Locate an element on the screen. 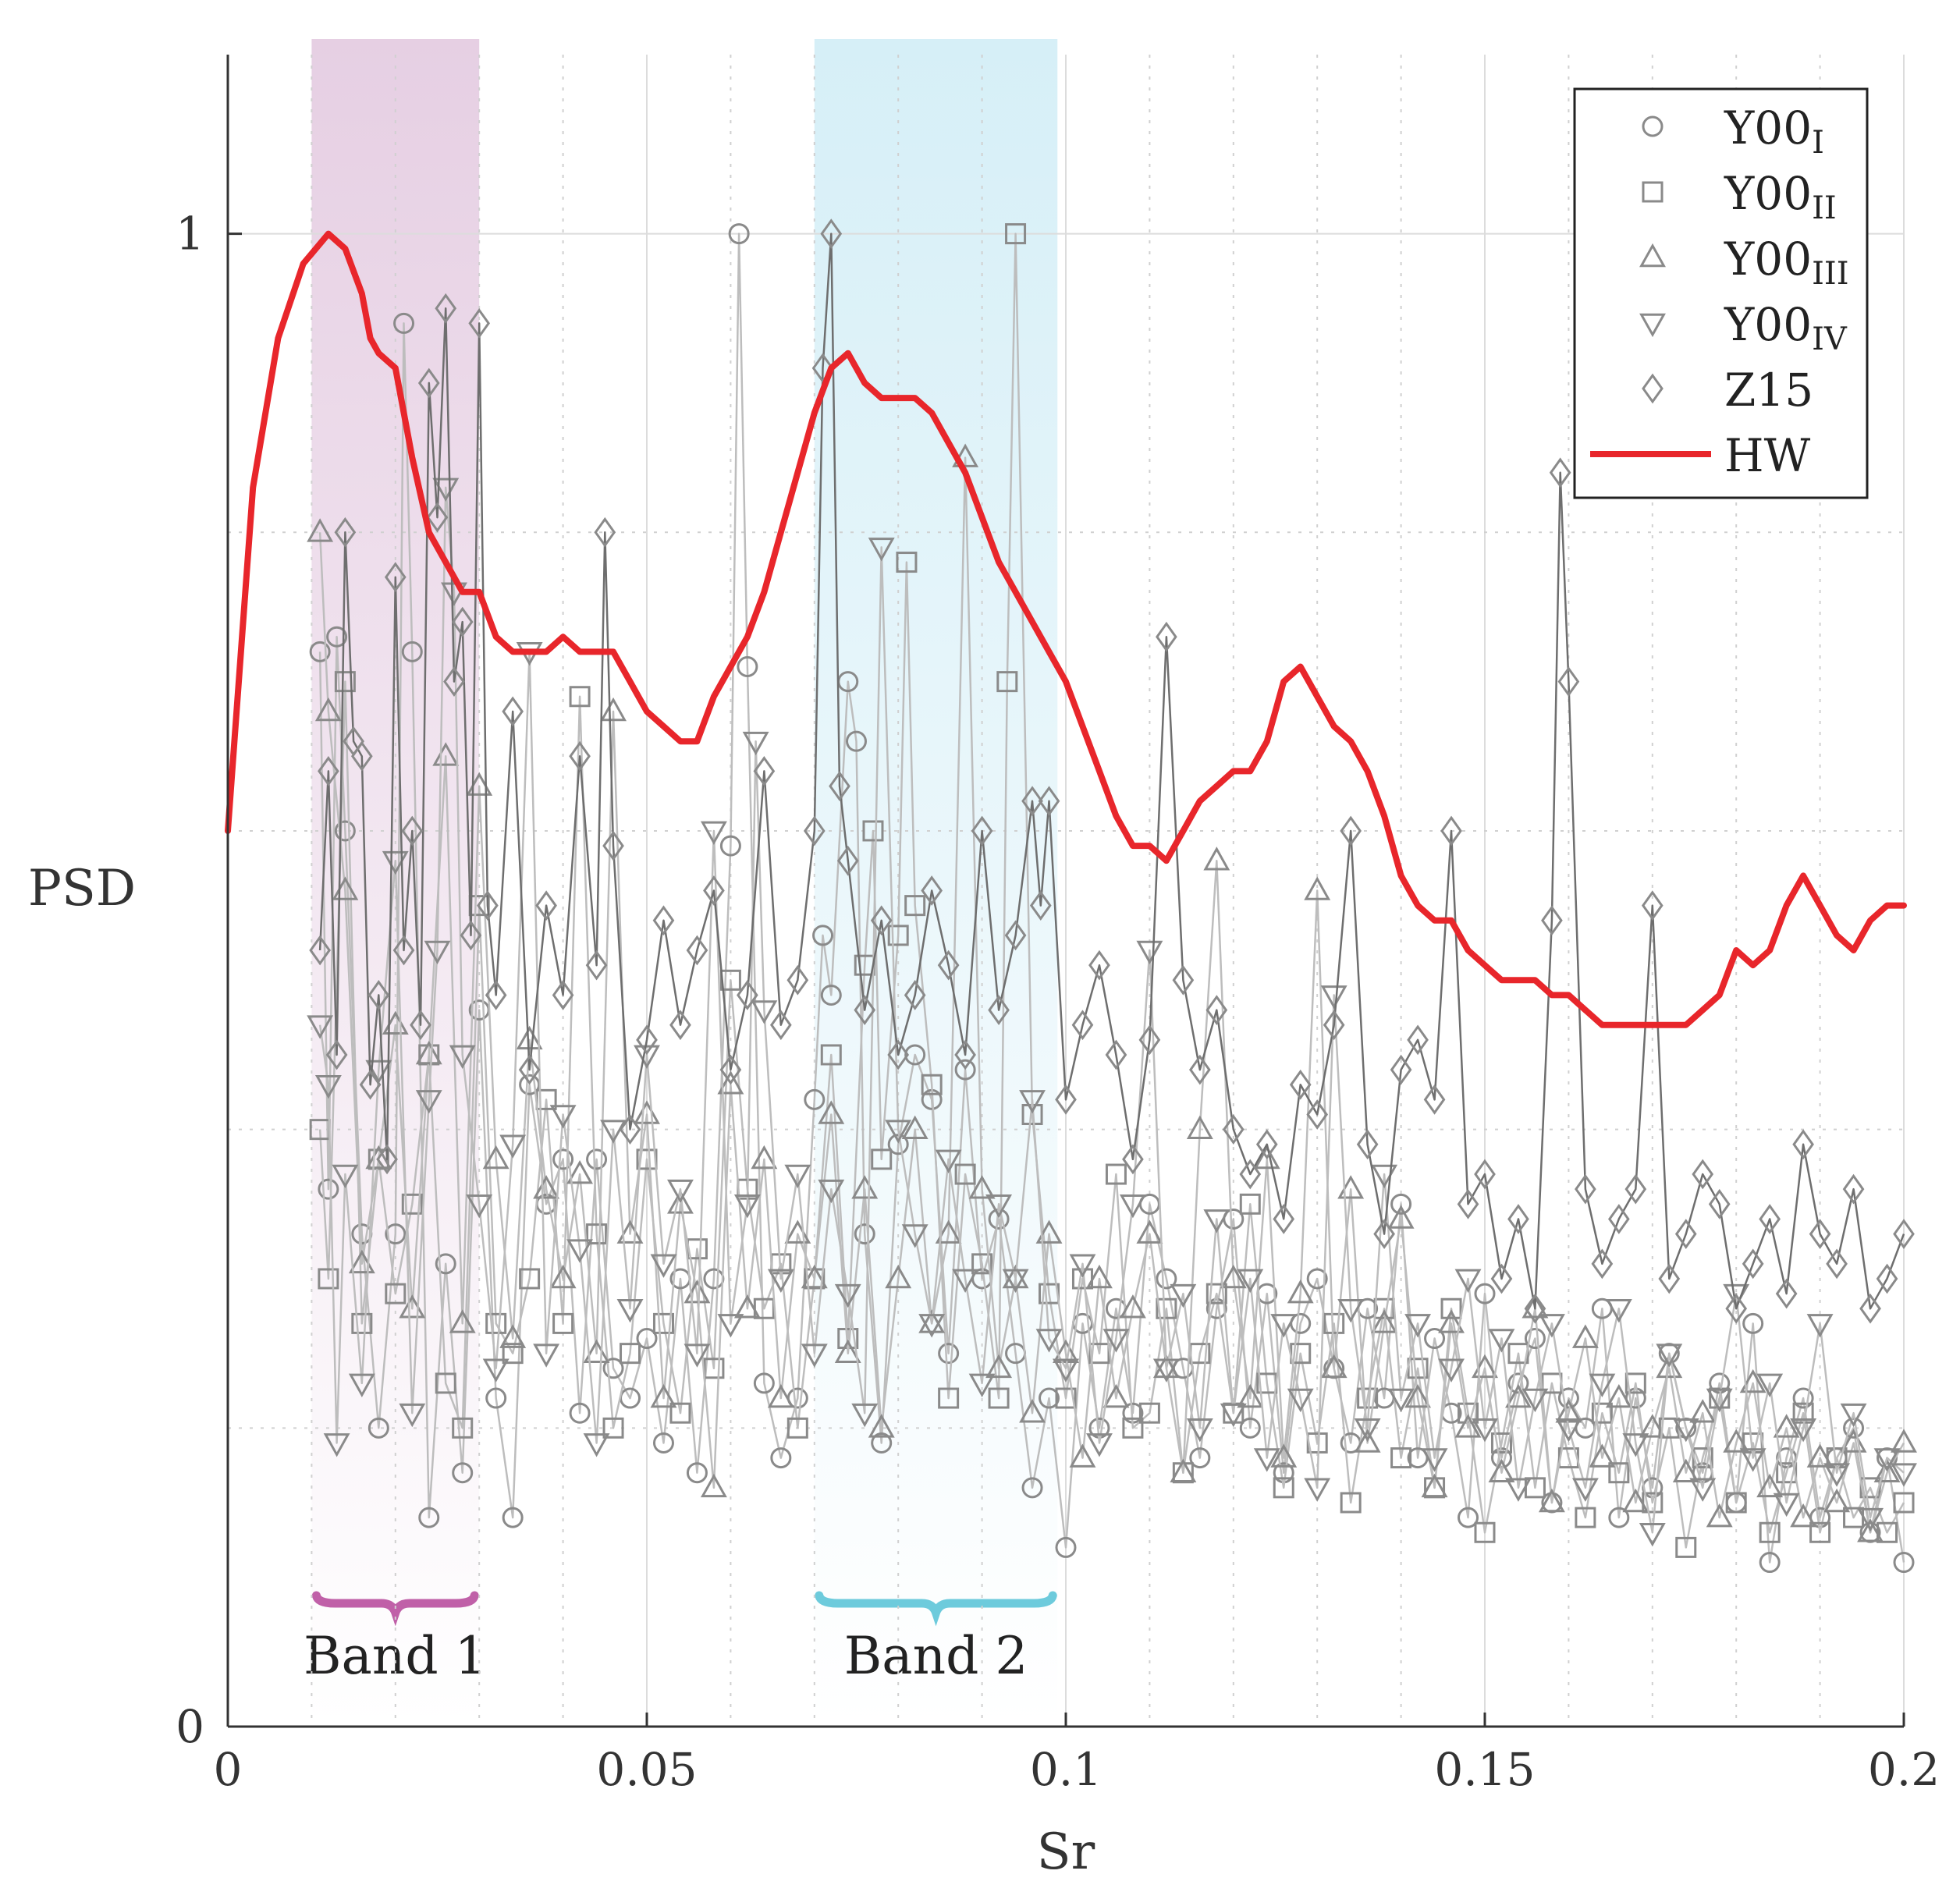 This screenshot has height=1899, width=1960. band-2-brace is located at coordinates (936, 1609).